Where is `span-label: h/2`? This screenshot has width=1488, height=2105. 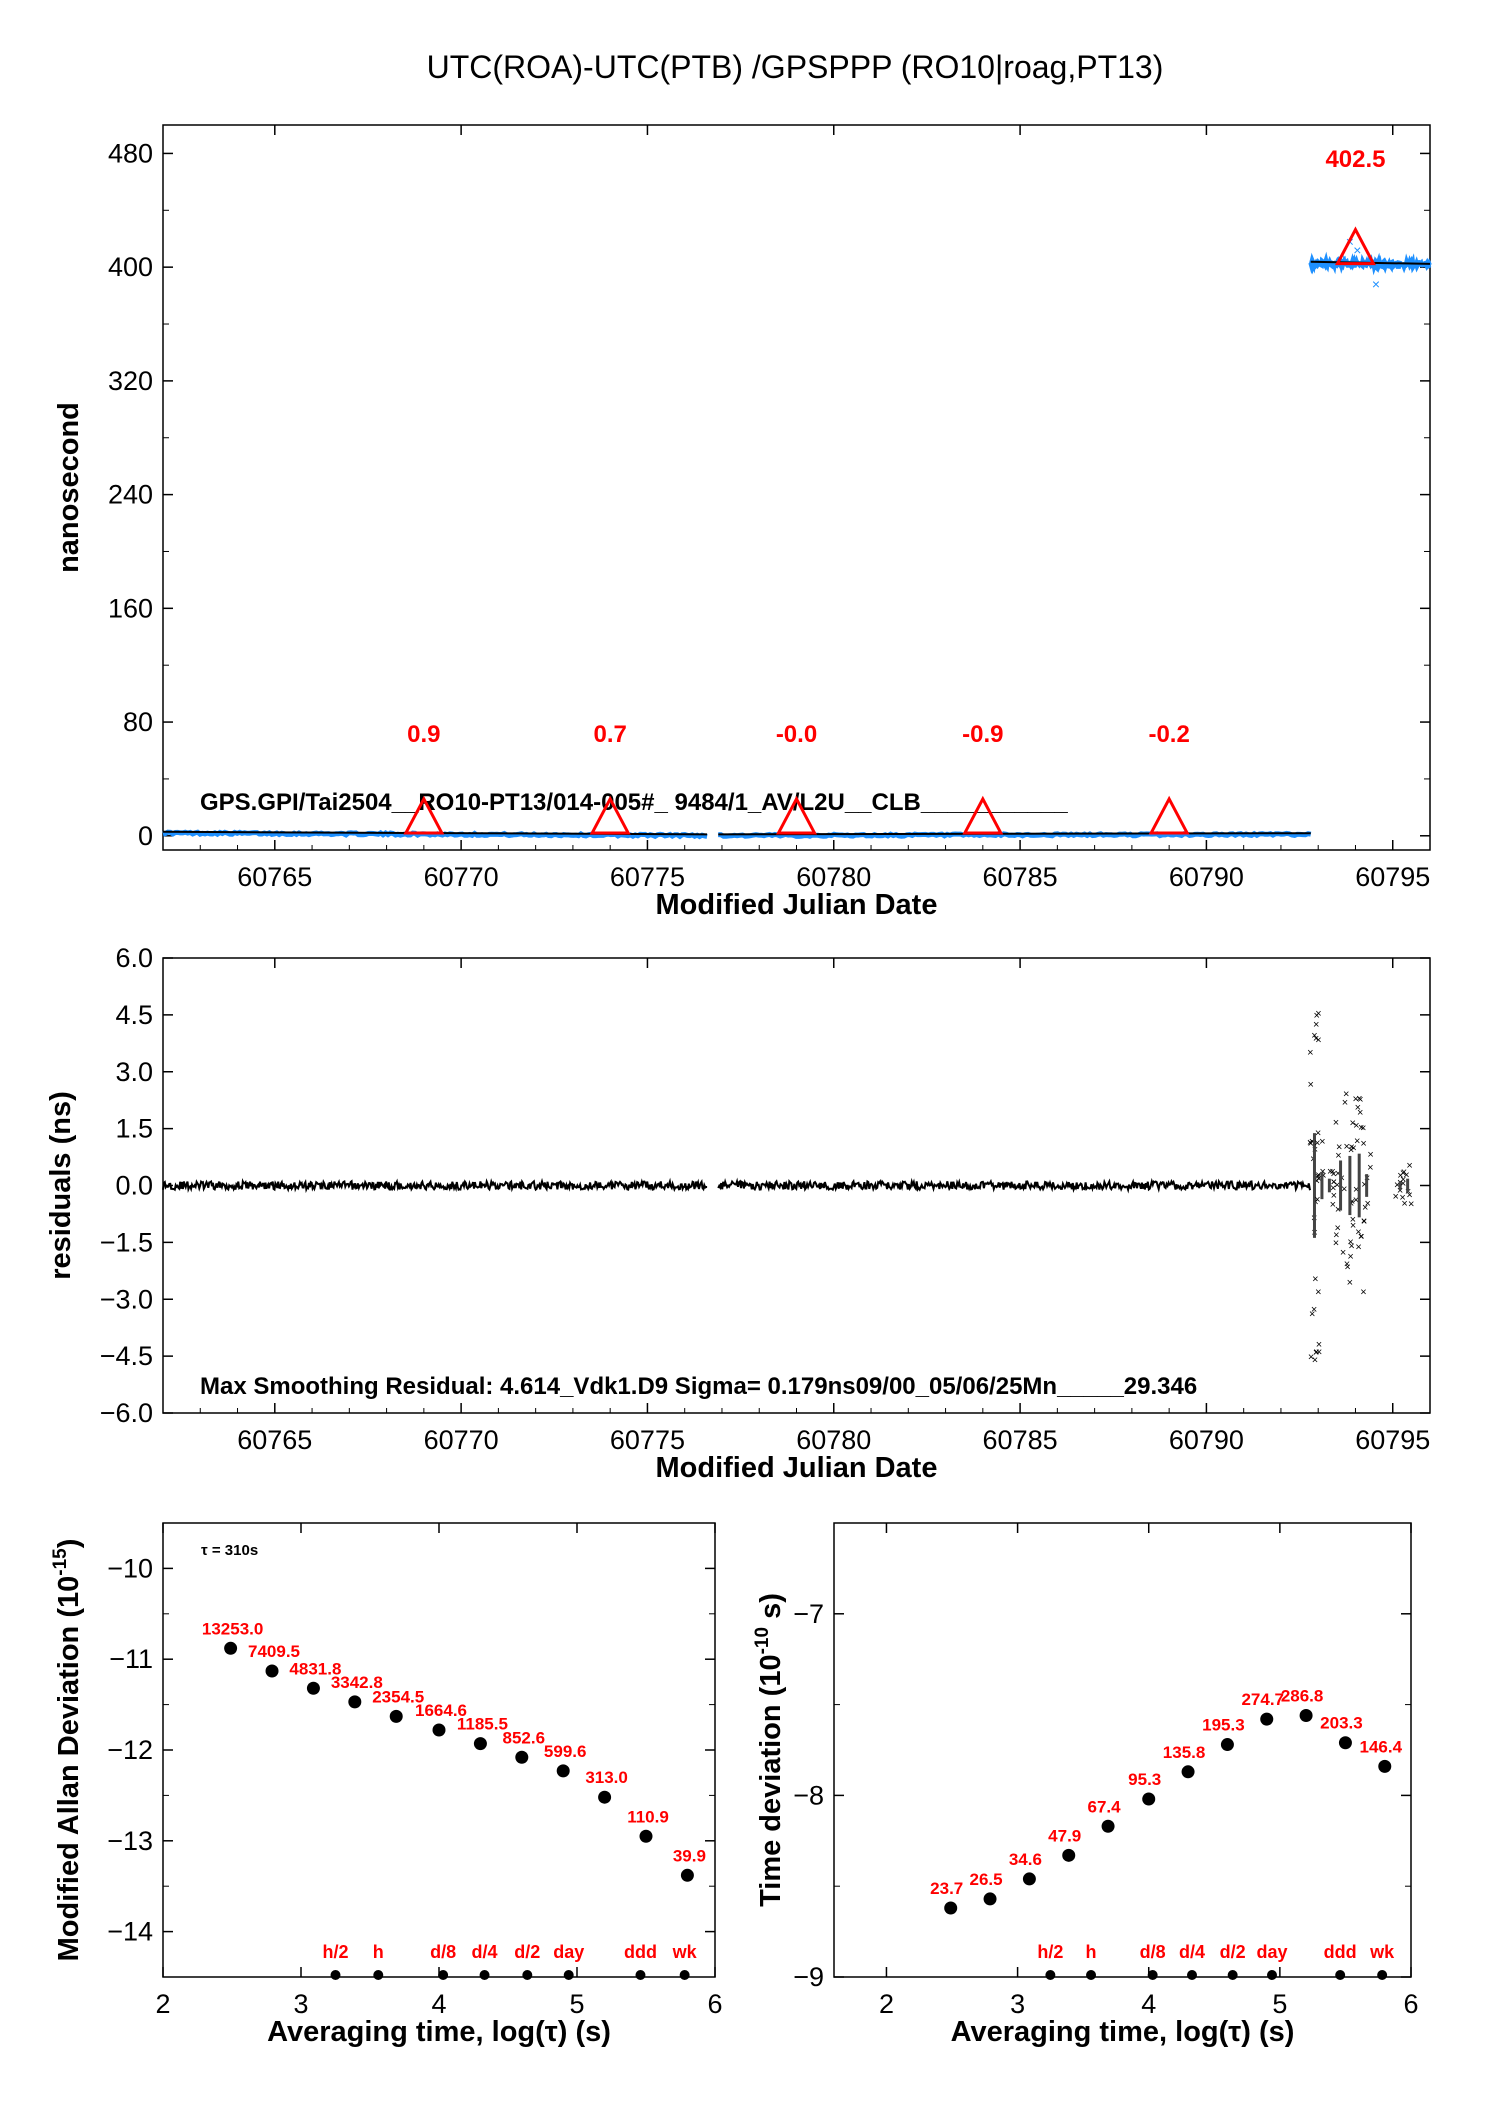
span-label: h/2 is located at coordinates (1050, 1952).